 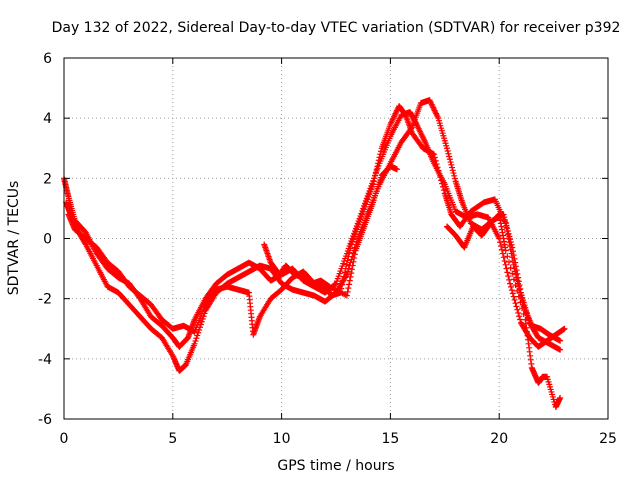 I want to click on x-axis-label: GPS time / hours, so click(x=335, y=466).